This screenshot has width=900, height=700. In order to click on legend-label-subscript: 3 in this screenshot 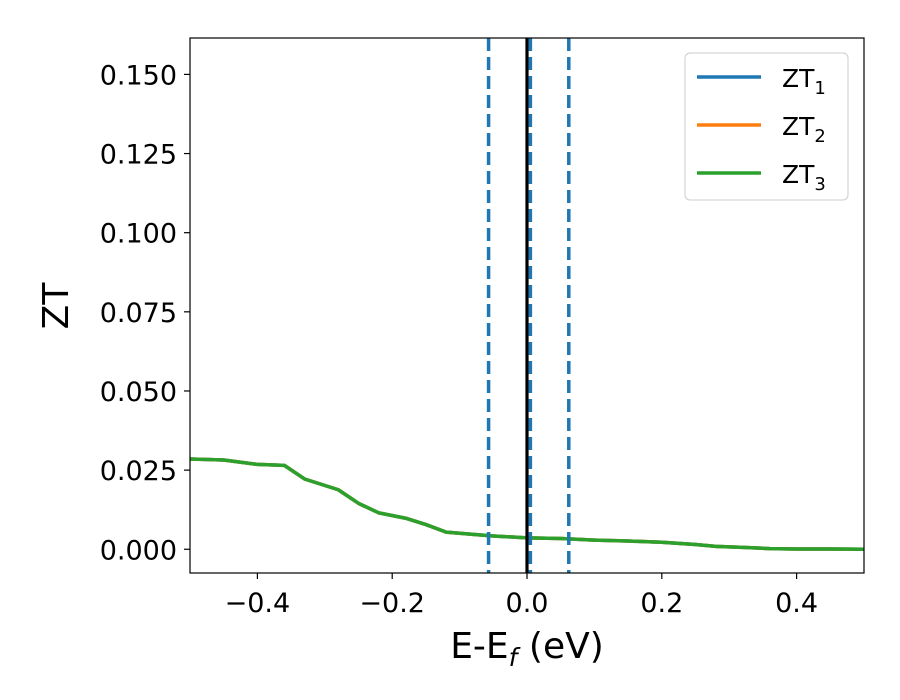, I will do `click(819, 184)`.